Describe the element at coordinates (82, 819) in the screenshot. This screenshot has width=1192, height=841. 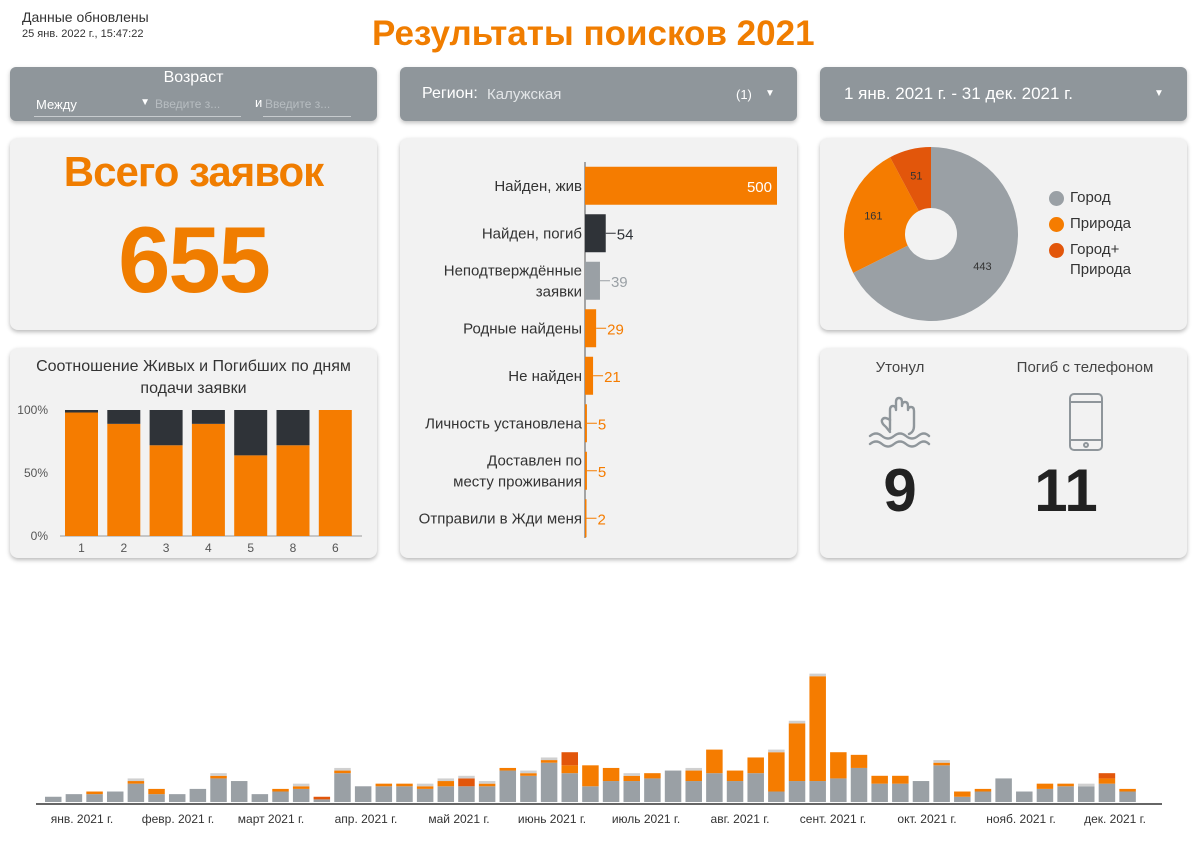
I see `monthly-xtick-label: янв. 2021 г.` at that location.